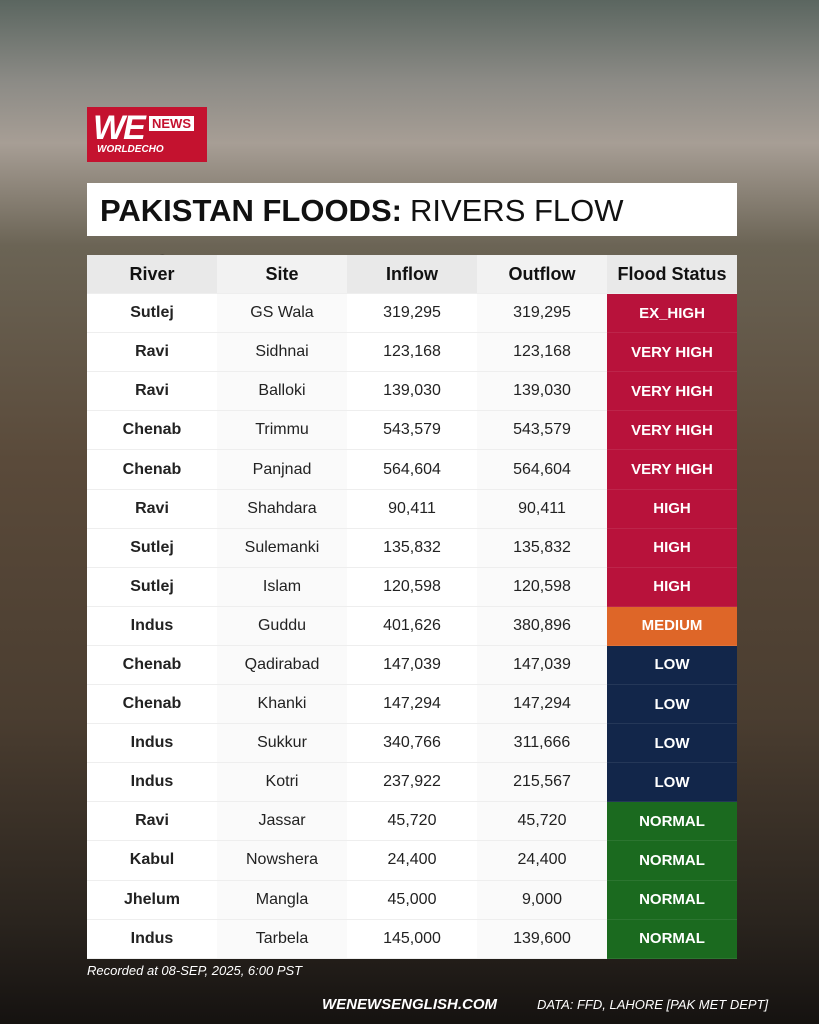 This screenshot has height=1024, width=819. I want to click on header-cell: Inflow, so click(412, 275).